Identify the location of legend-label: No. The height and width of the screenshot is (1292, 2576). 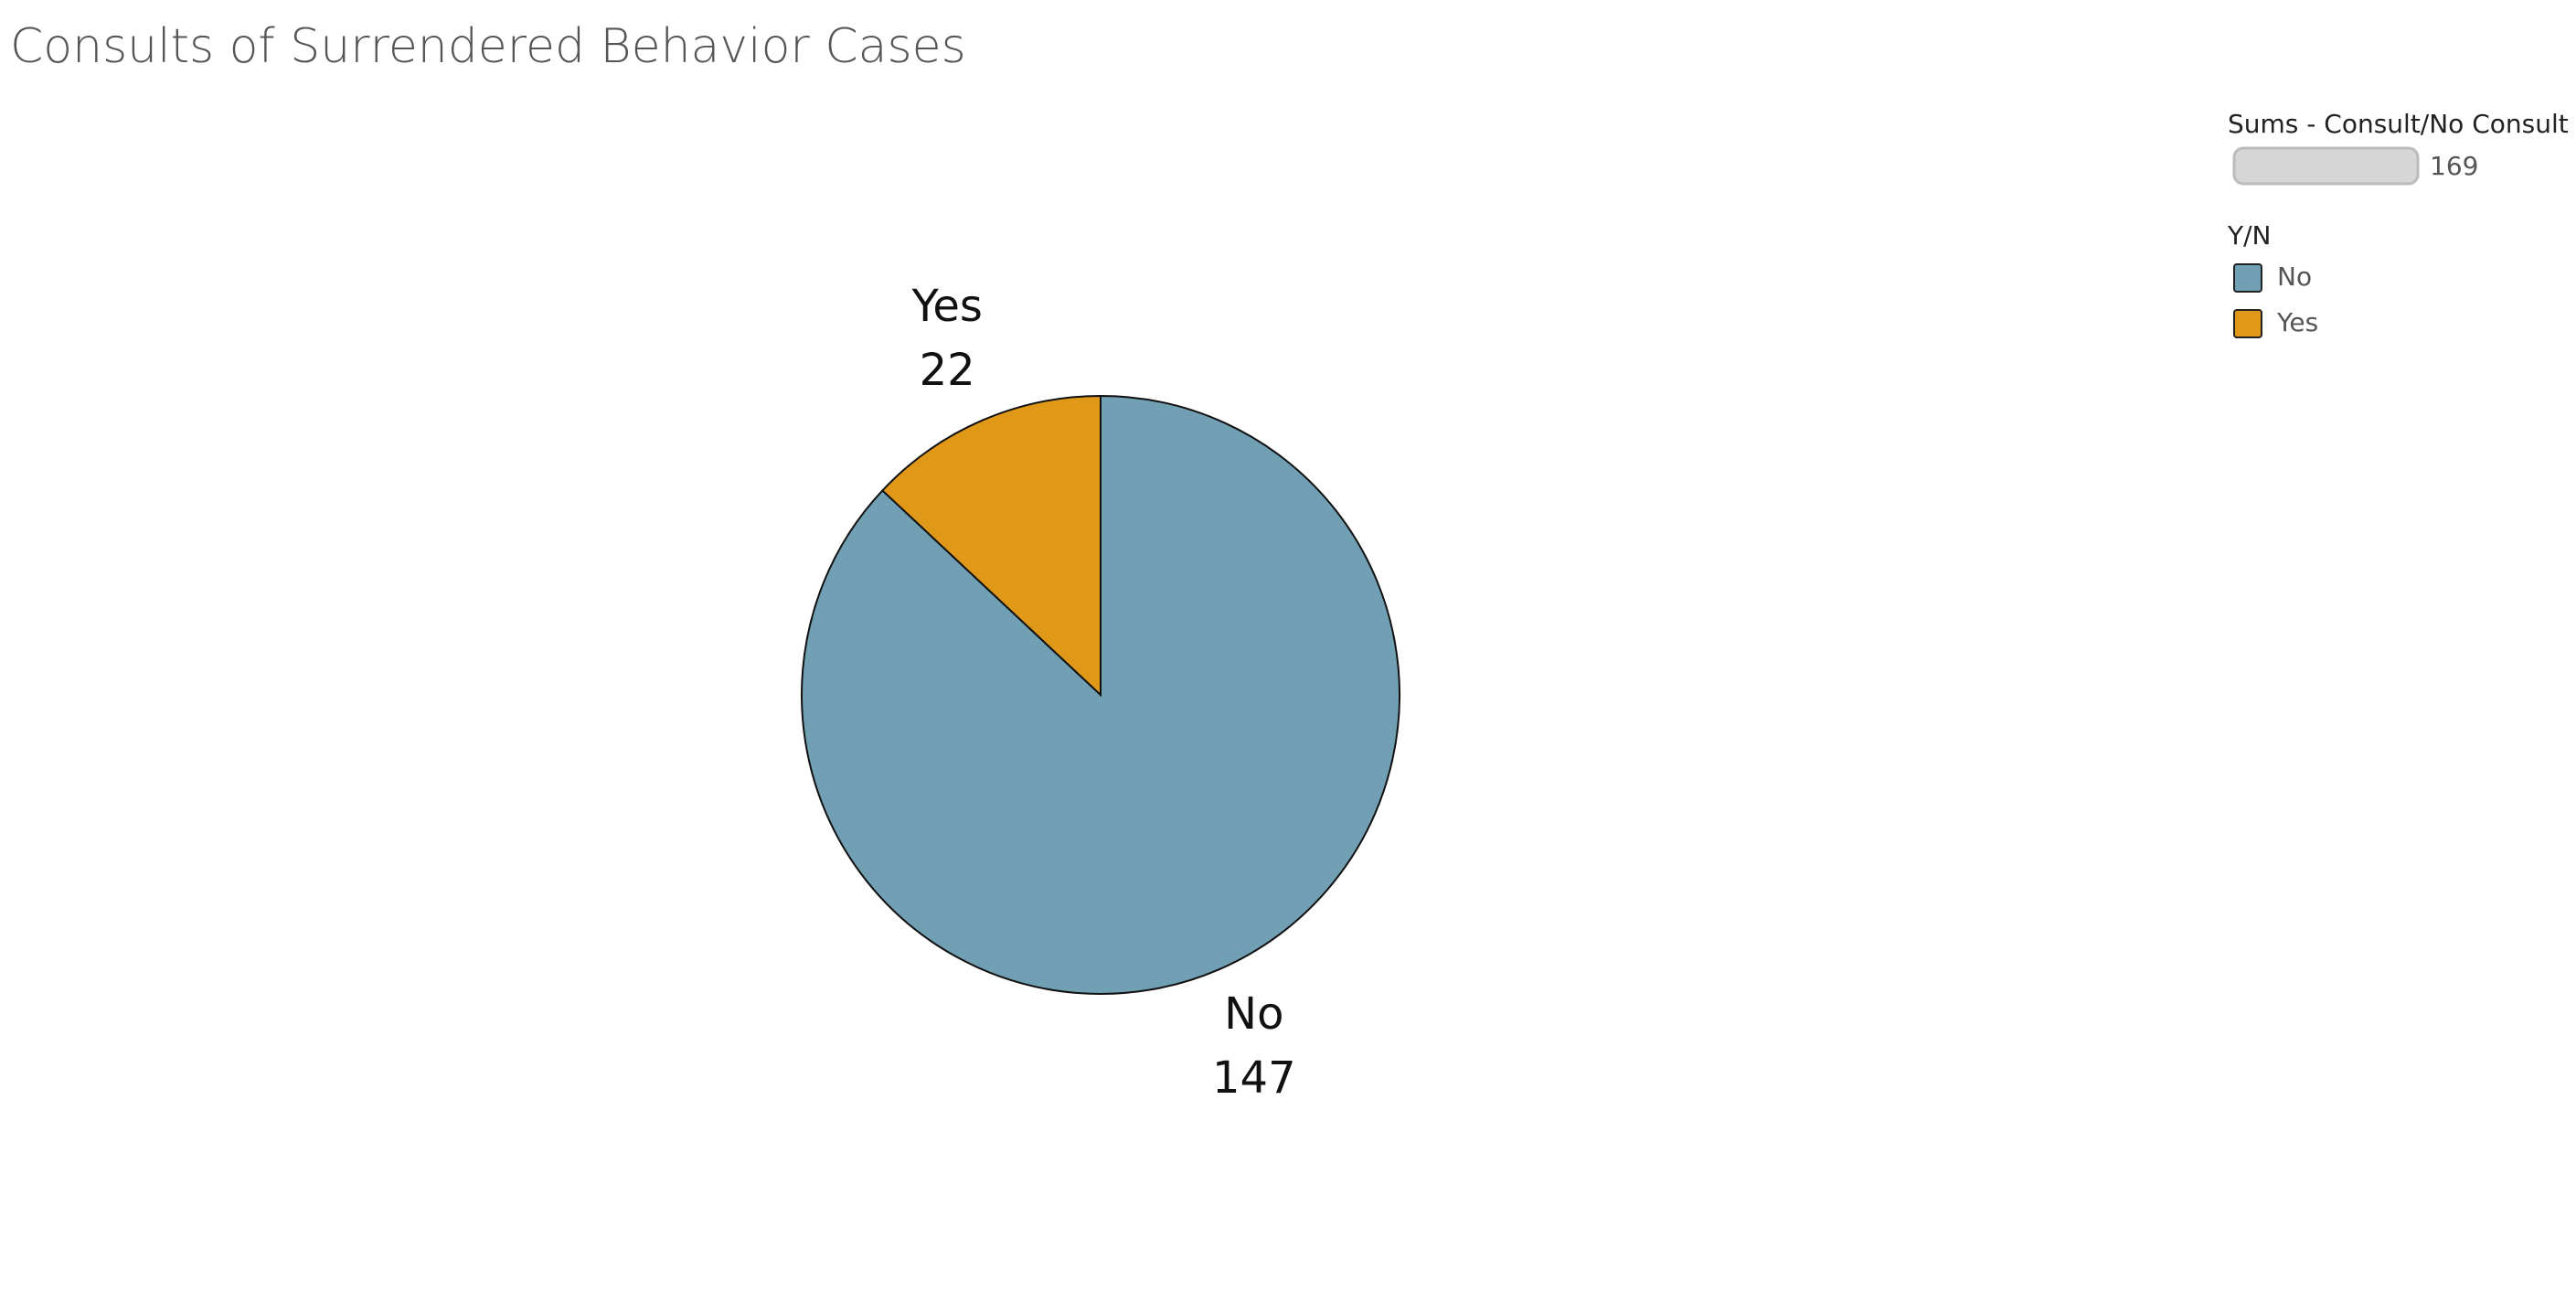
(2294, 277).